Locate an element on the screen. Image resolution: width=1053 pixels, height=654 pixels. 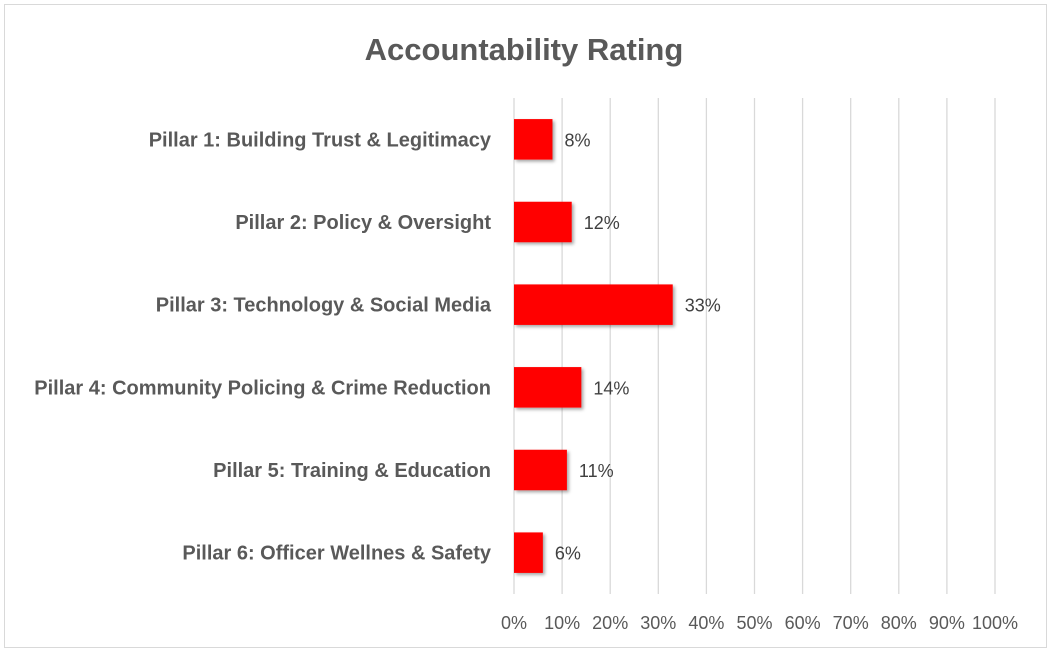
data-label: 12% is located at coordinates (602, 223).